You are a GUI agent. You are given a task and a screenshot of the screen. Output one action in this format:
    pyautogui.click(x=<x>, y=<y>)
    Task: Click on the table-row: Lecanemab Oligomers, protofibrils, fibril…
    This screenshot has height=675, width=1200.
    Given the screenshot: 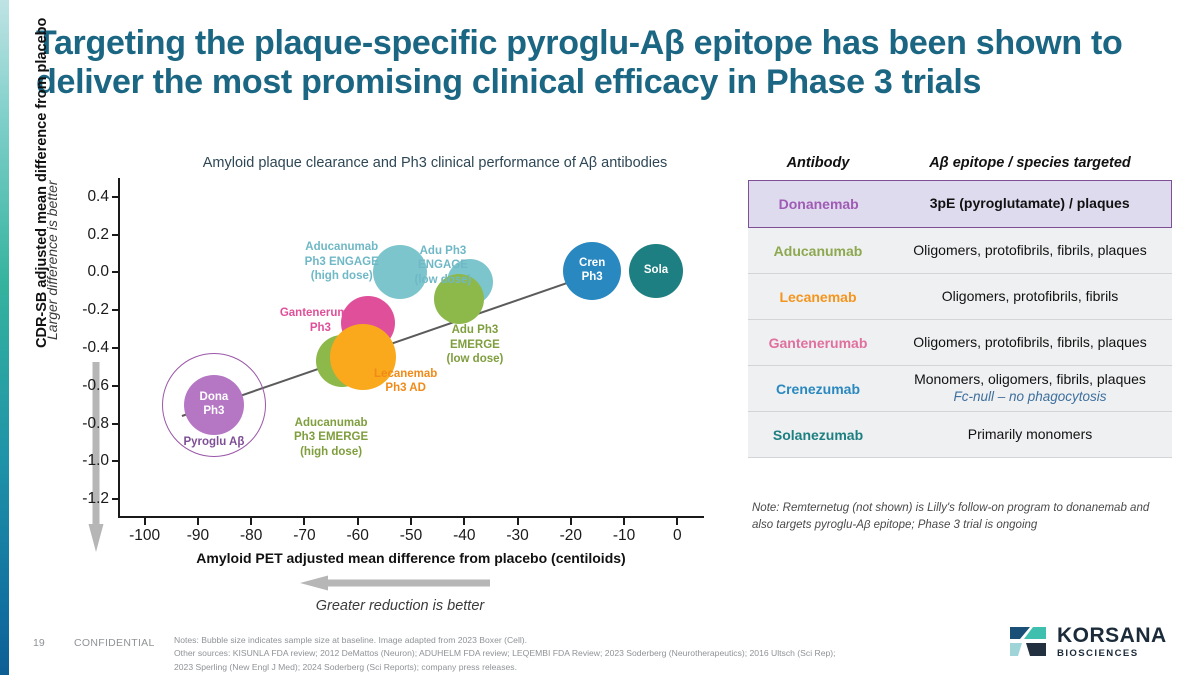 What is the action you would take?
    pyautogui.click(x=960, y=297)
    